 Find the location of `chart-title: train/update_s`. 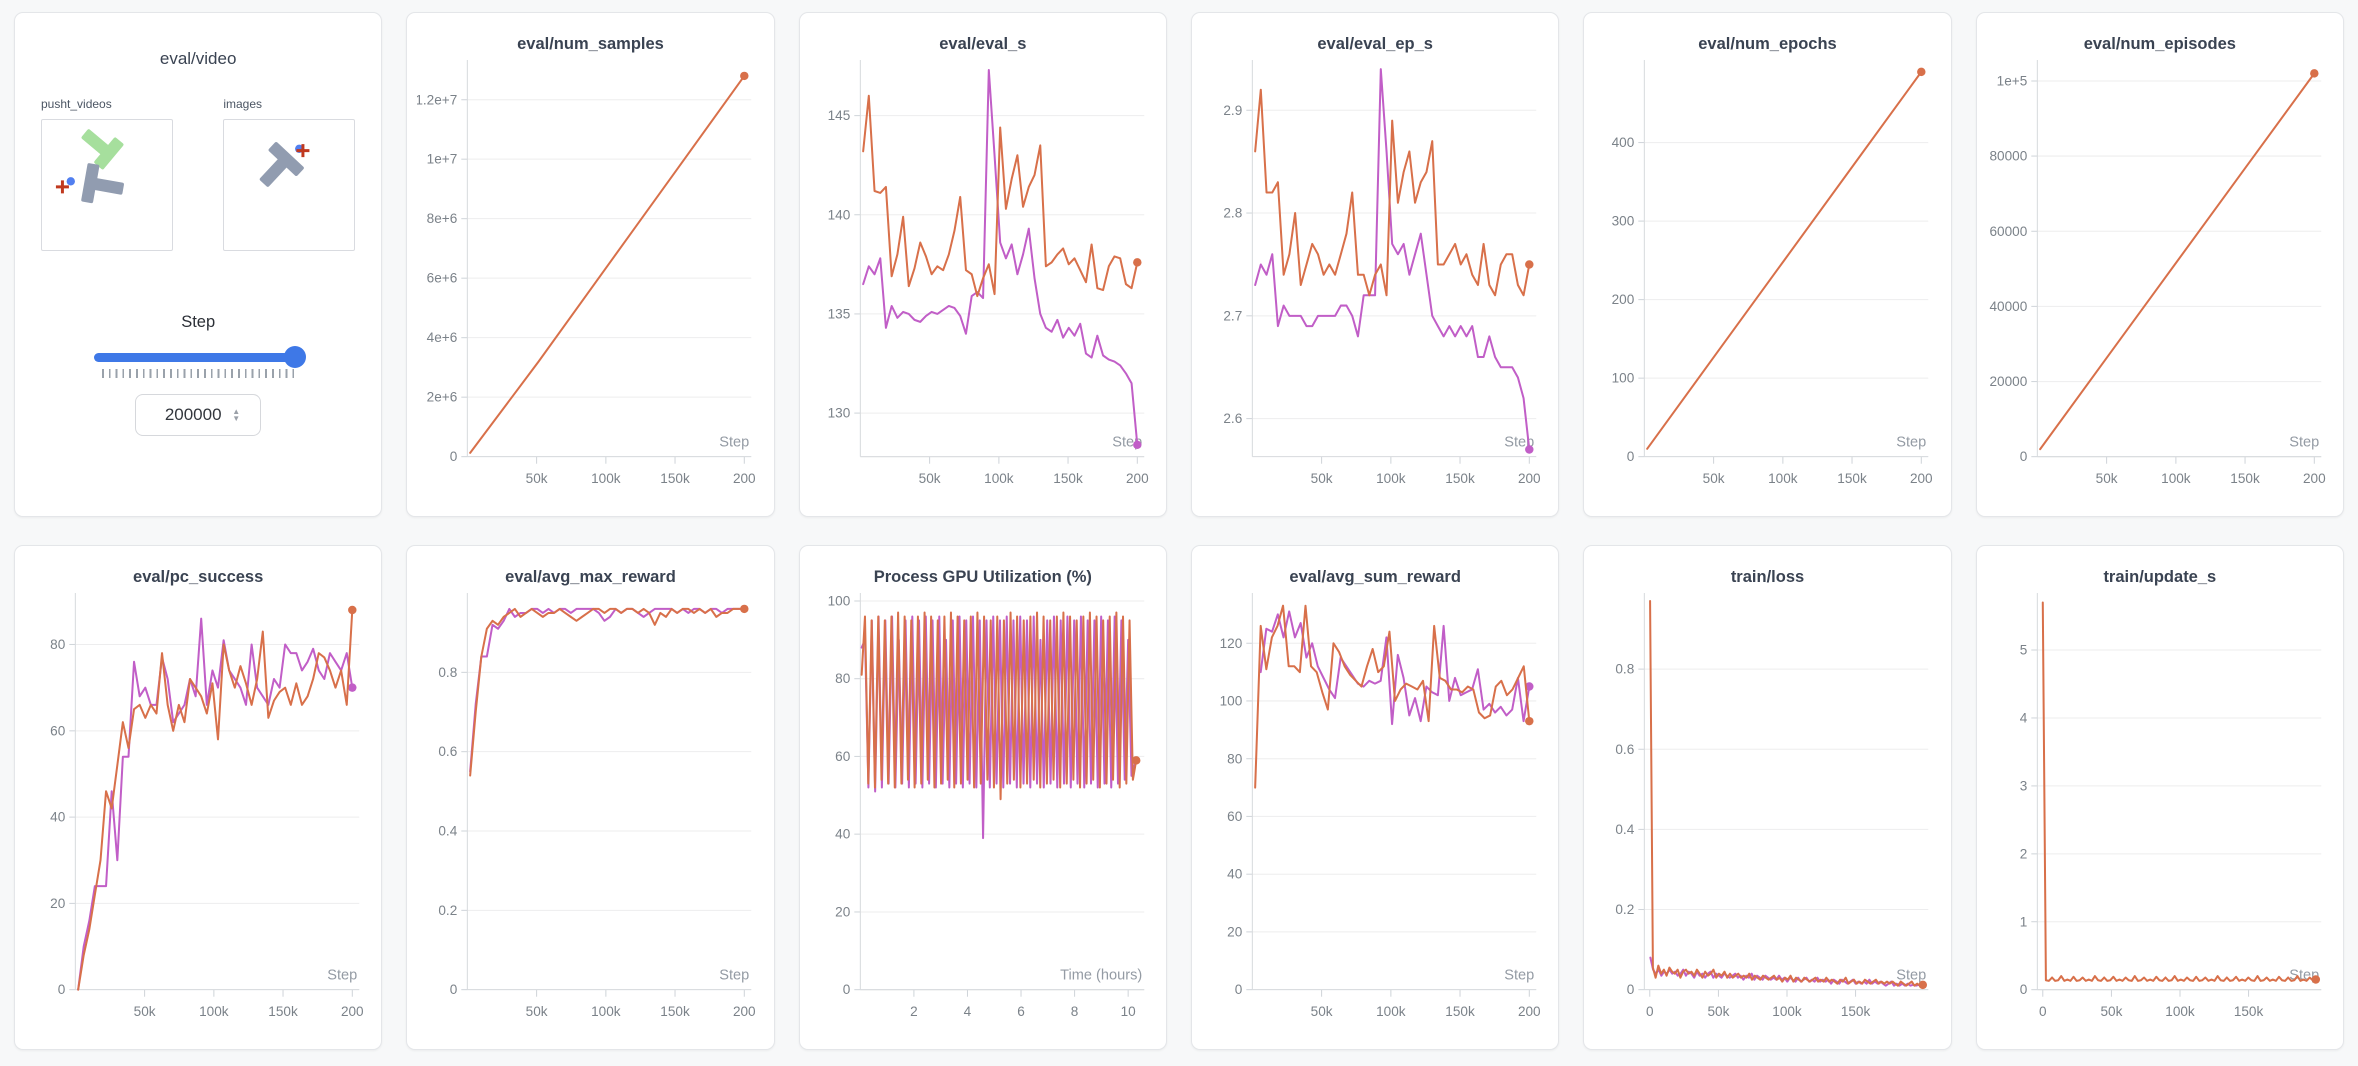

chart-title: train/update_s is located at coordinates (2160, 577).